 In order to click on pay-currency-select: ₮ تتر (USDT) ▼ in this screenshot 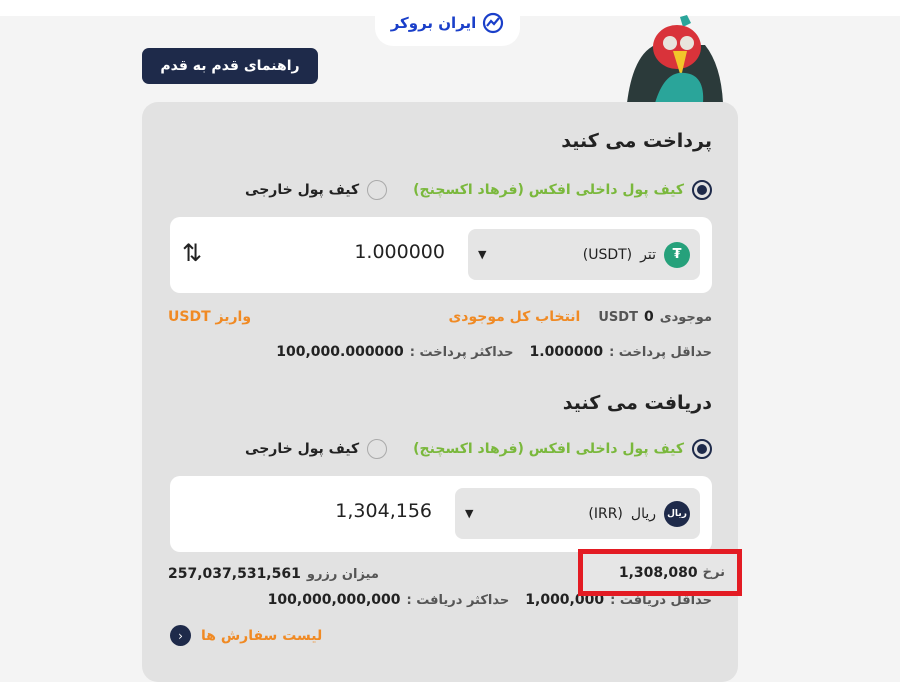, I will do `click(584, 254)`.